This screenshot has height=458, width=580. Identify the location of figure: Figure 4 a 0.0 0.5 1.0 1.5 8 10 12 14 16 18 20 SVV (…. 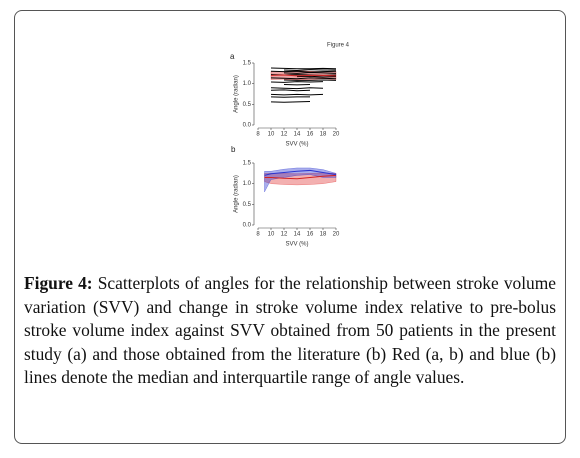
(290, 145).